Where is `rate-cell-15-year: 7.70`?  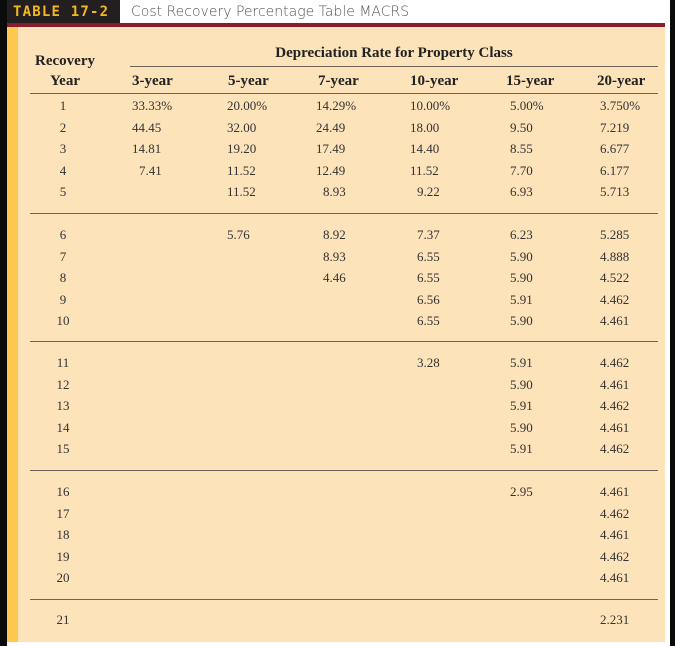 rate-cell-15-year: 7.70 is located at coordinates (521, 170).